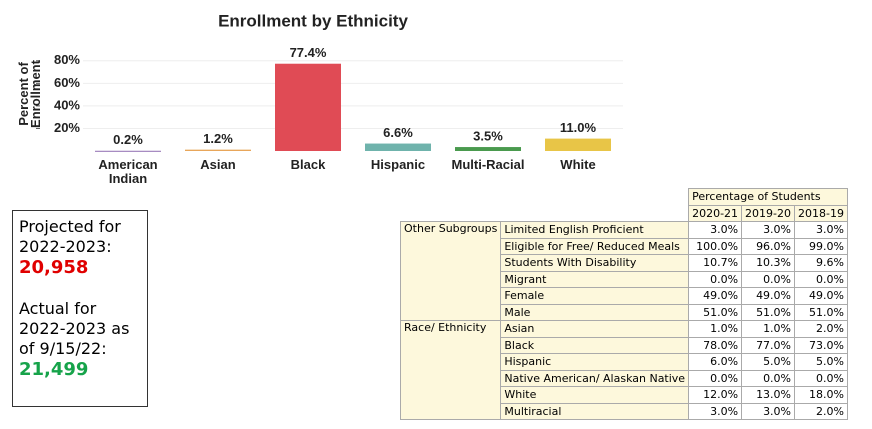 The height and width of the screenshot is (429, 872). What do you see at coordinates (218, 164) in the screenshot?
I see `x-tick-label: Asian` at bounding box center [218, 164].